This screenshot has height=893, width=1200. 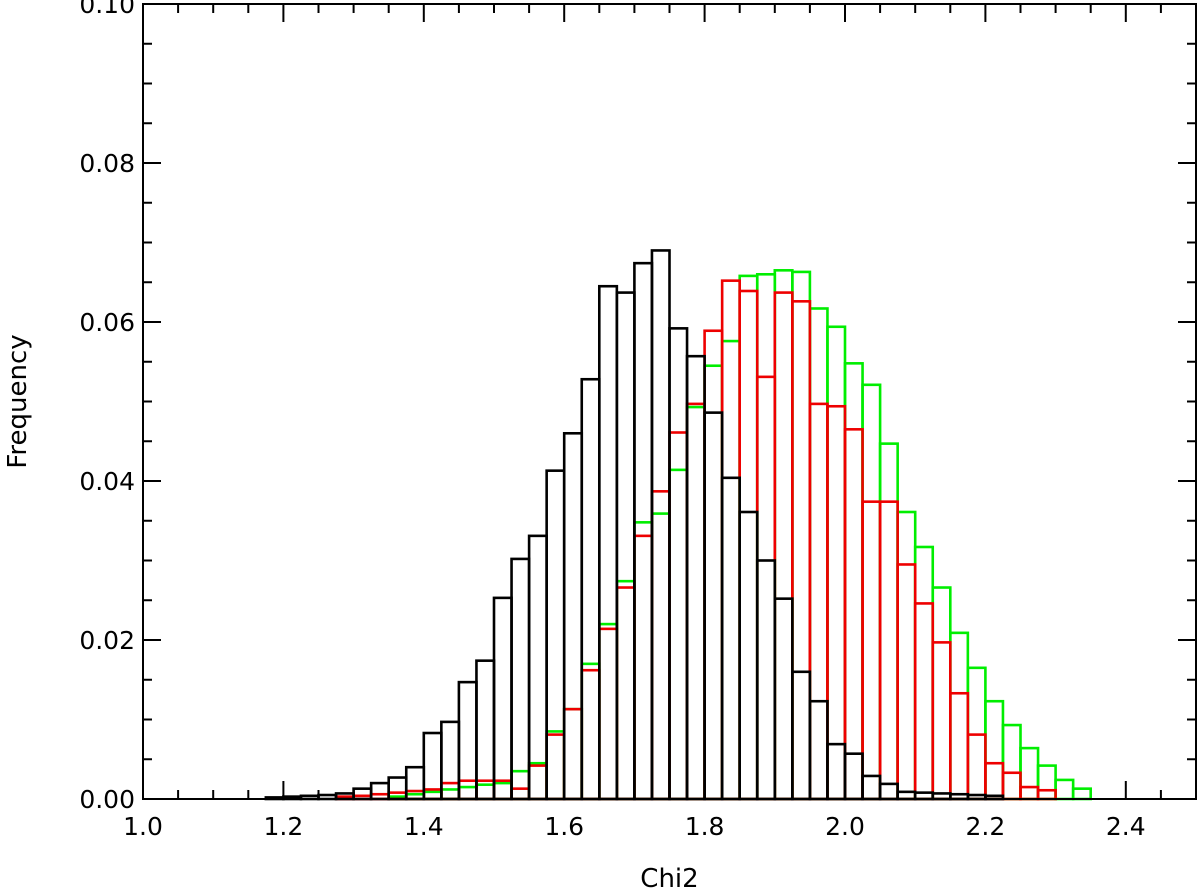 What do you see at coordinates (107, 163) in the screenshot?
I see `y-tick-label: 0.08` at bounding box center [107, 163].